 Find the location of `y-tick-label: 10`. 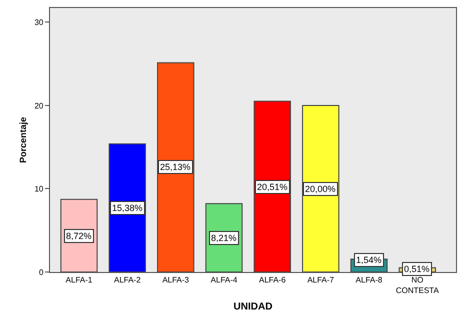

y-tick-label: 10 is located at coordinates (39, 189).